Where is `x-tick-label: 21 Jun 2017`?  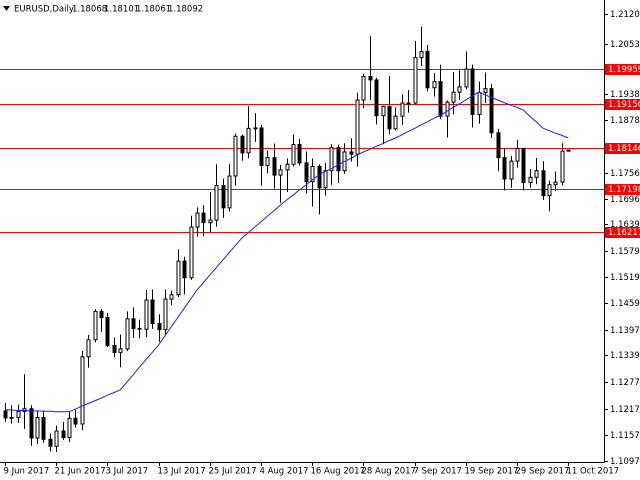
x-tick-label: 21 Jun 2017 is located at coordinates (80, 472).